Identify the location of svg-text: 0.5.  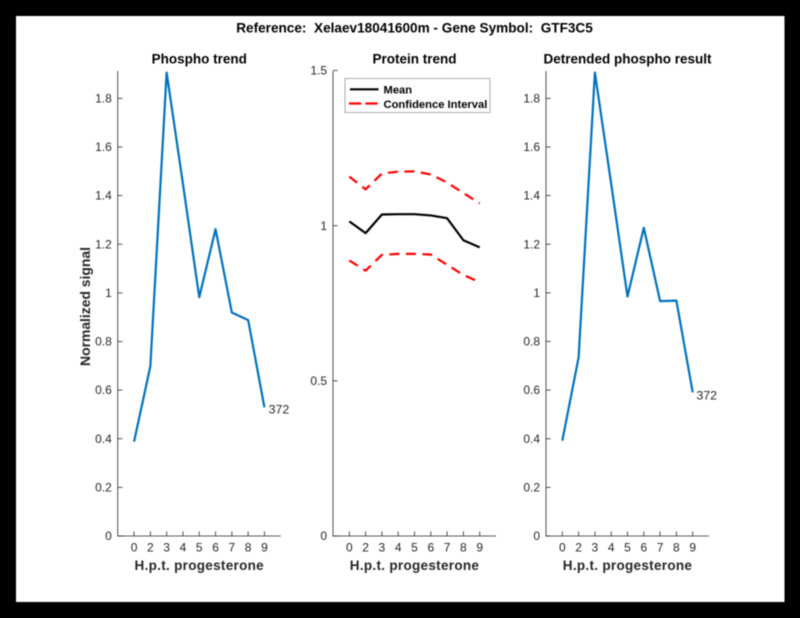
(318, 381).